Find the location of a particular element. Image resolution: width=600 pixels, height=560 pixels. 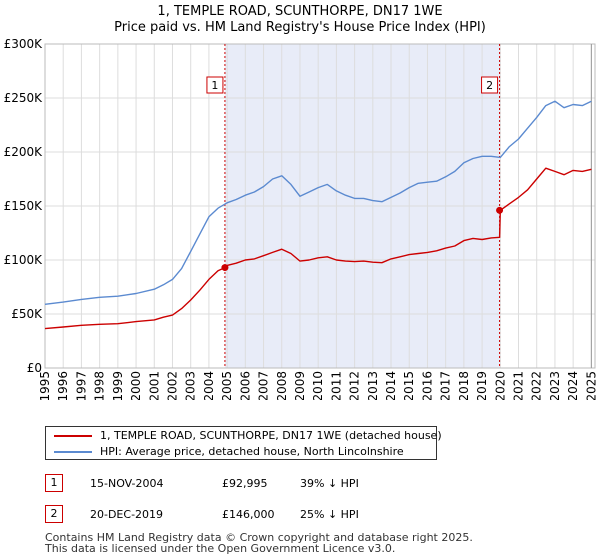

sale-marker-box: 1 is located at coordinates (54, 483).